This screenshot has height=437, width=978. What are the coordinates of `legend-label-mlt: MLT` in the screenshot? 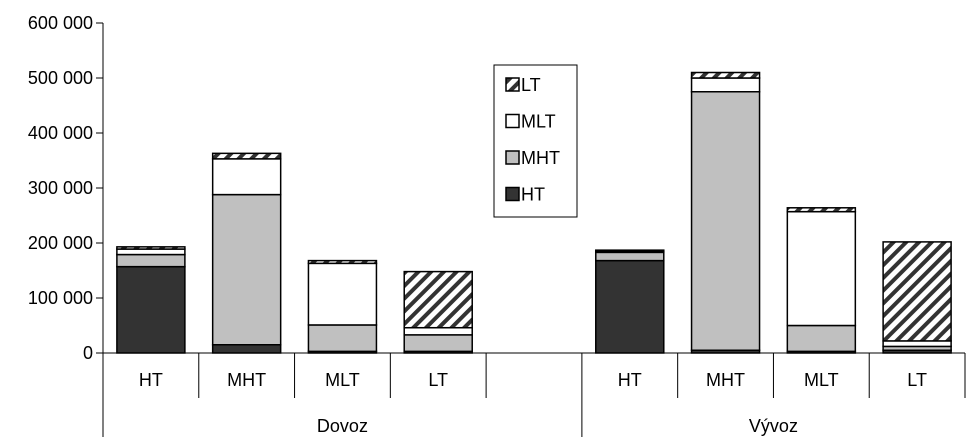 It's located at (538, 122).